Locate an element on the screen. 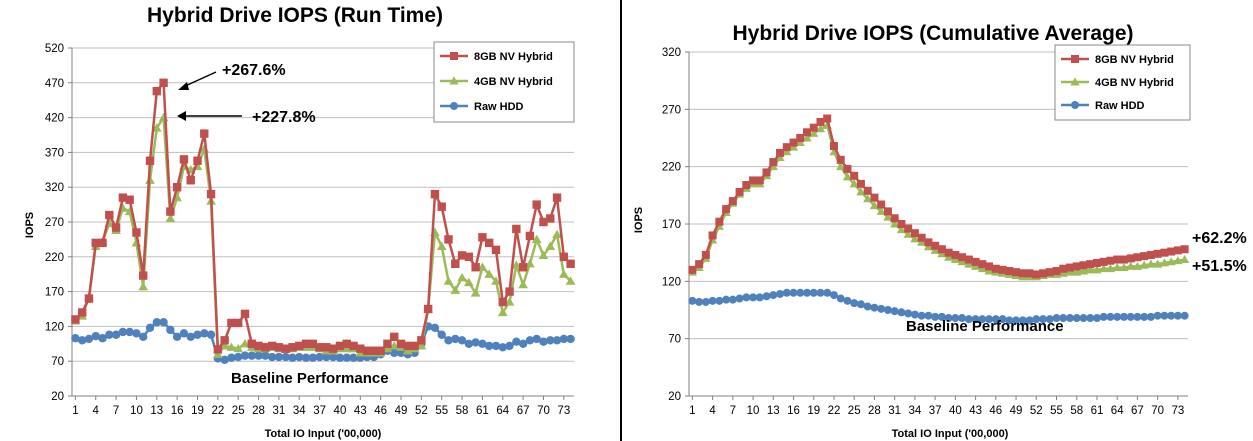  chart-title: Hybrid Drive IOPS (Cumulative Average) is located at coordinates (932, 33).